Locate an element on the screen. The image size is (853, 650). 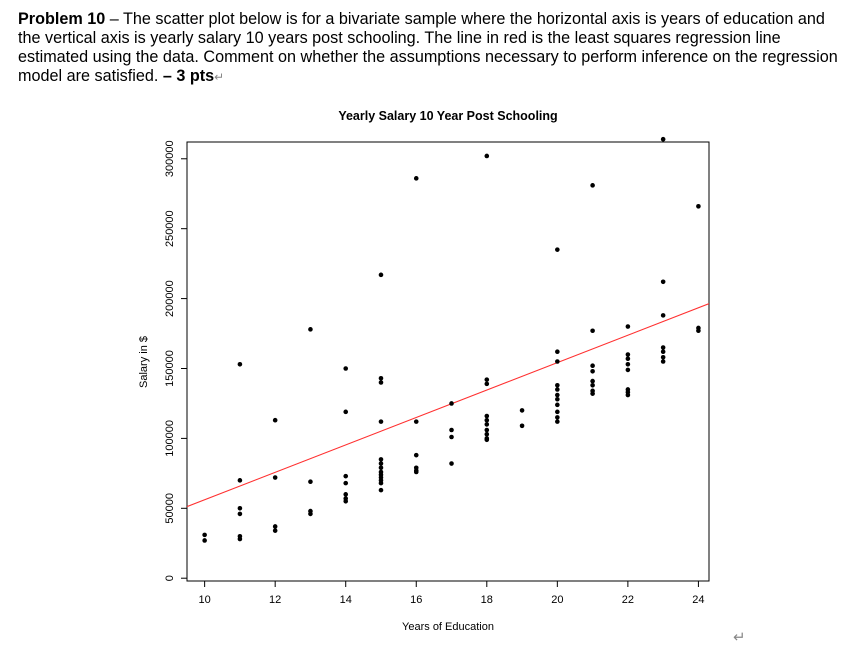
x-tick-label: 16 is located at coordinates (416, 600).